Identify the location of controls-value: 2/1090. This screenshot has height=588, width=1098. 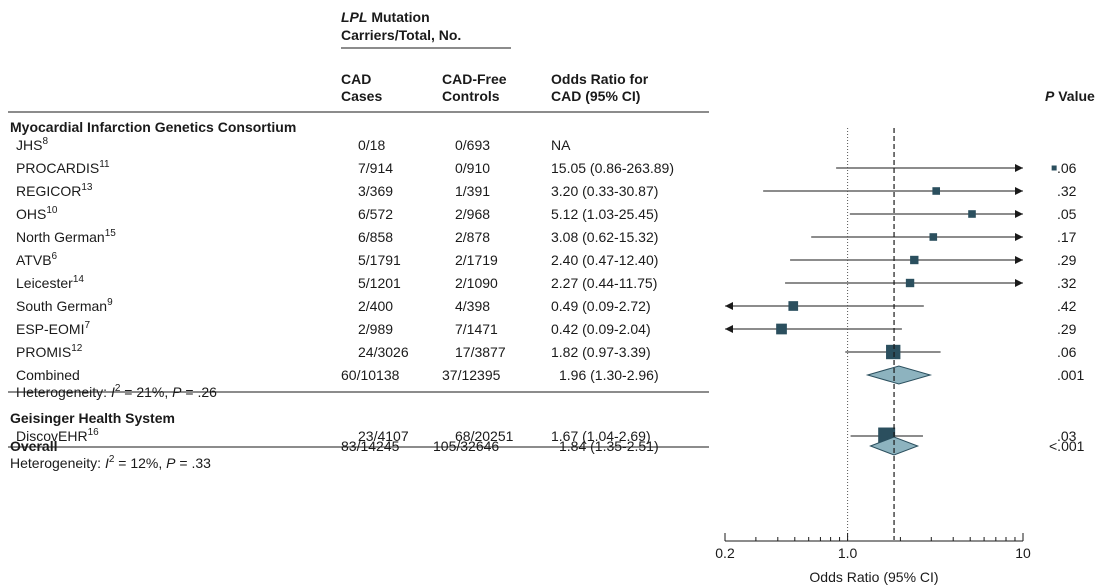
(476, 283).